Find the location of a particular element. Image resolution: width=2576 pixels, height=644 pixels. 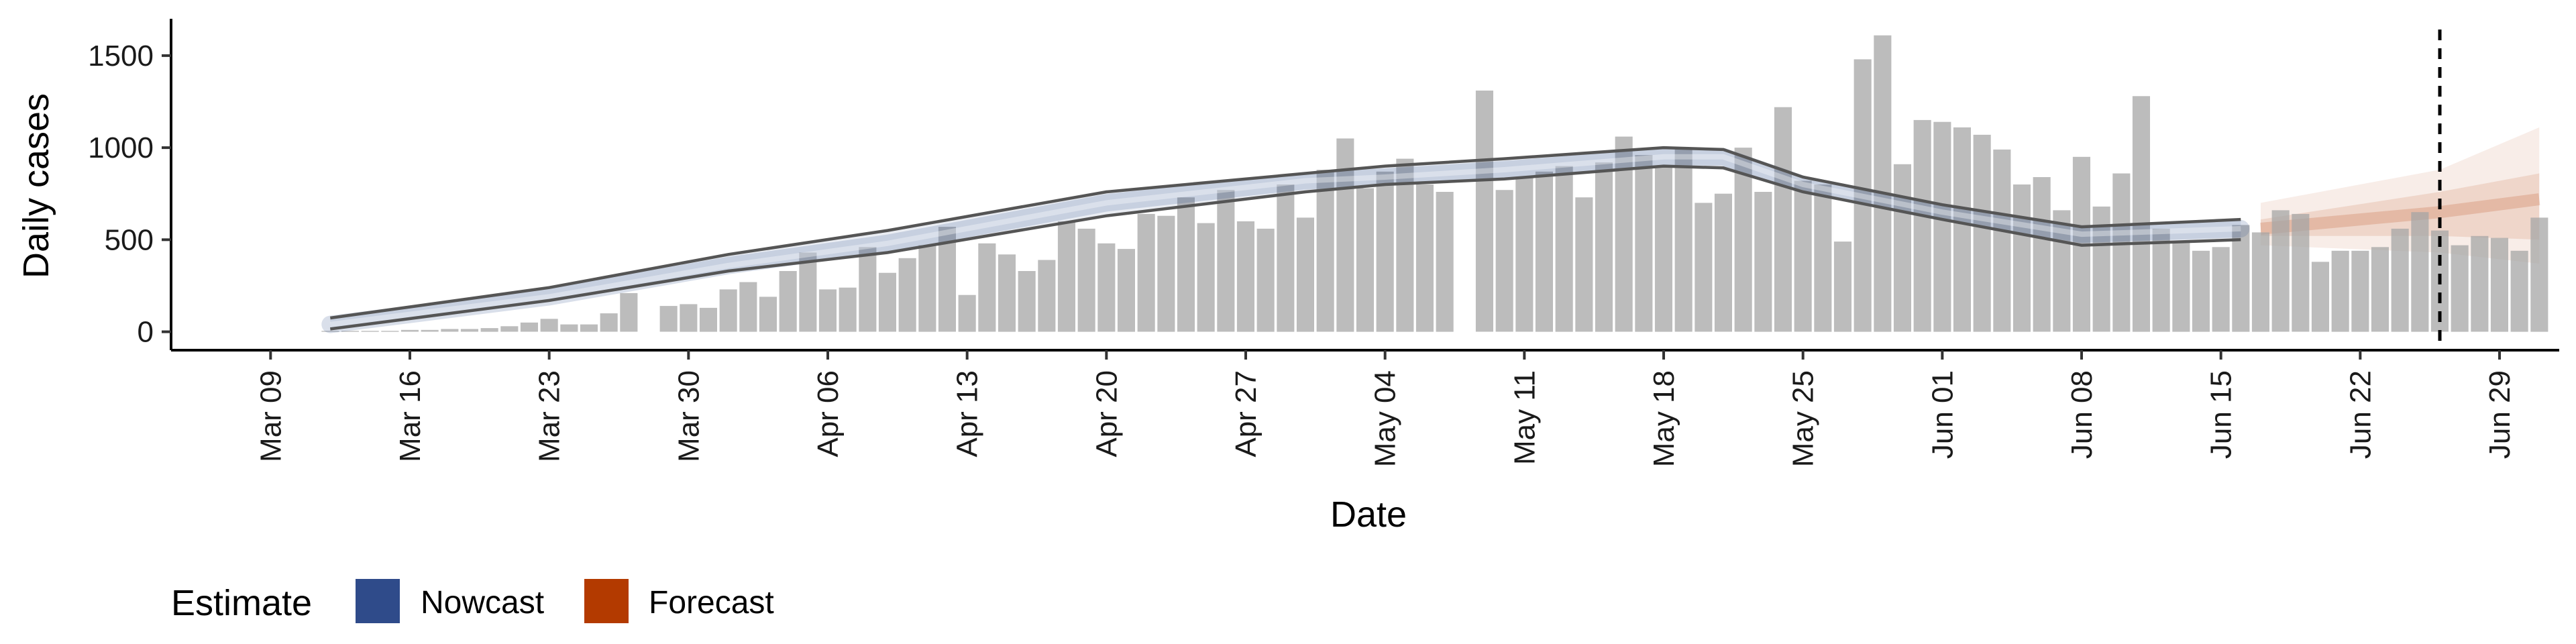

y-tick-label: 500 is located at coordinates (129, 239).